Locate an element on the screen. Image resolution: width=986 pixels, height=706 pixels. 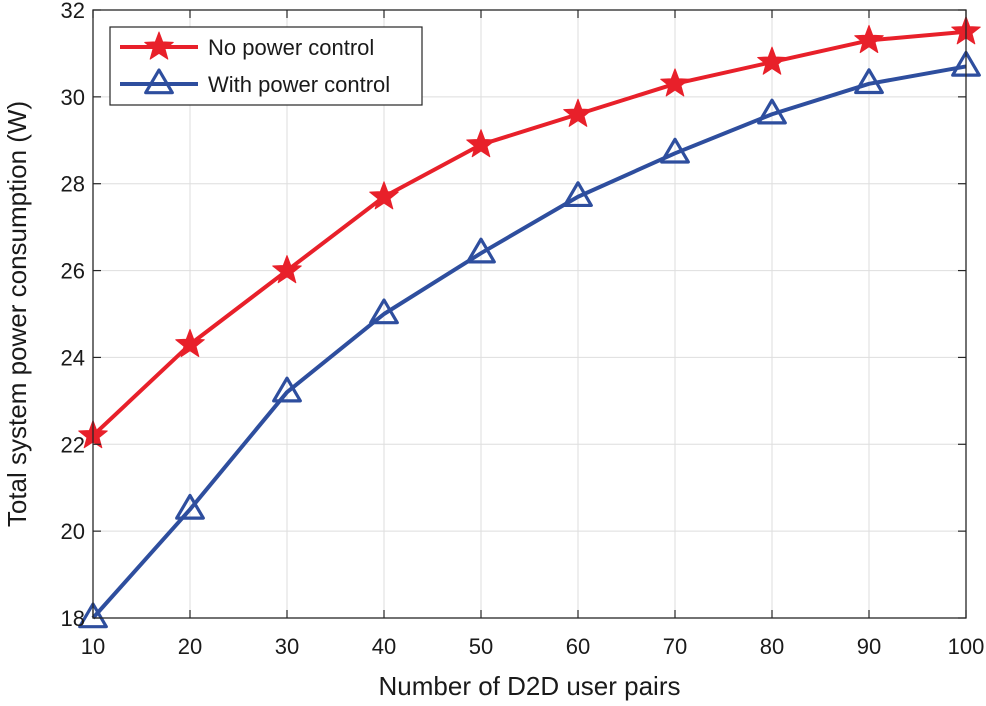
x-tick-label: 10 is located at coordinates (93, 646).